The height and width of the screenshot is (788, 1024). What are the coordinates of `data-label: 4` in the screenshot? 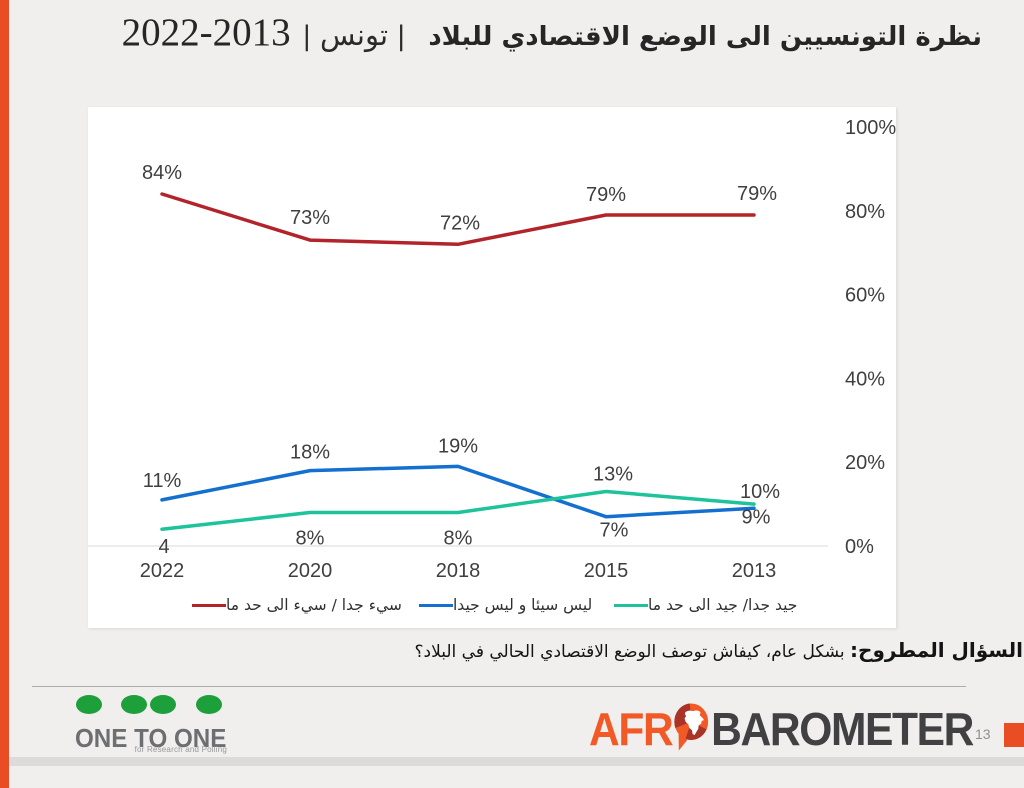 It's located at (163, 547).